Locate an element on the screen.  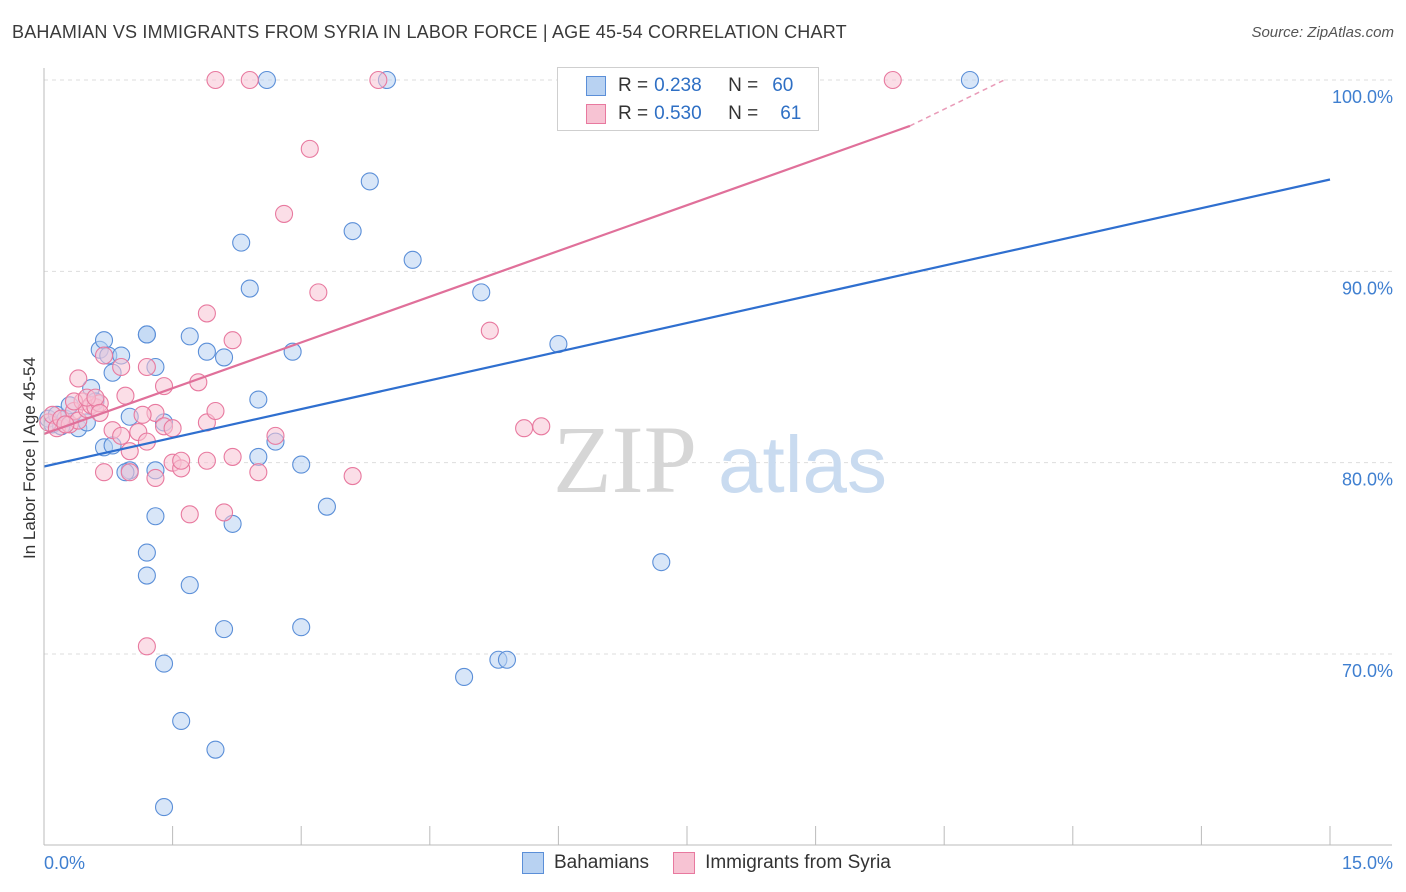
legend-r-value: 0.238 is located at coordinates (678, 85).